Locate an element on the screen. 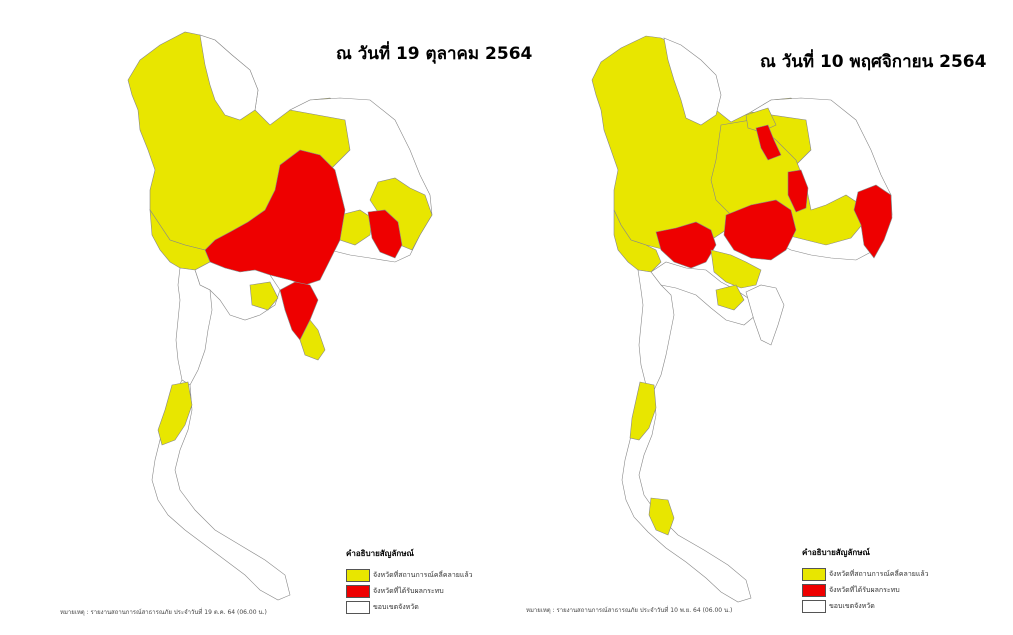  red-province-north is located at coordinates (768, 142).